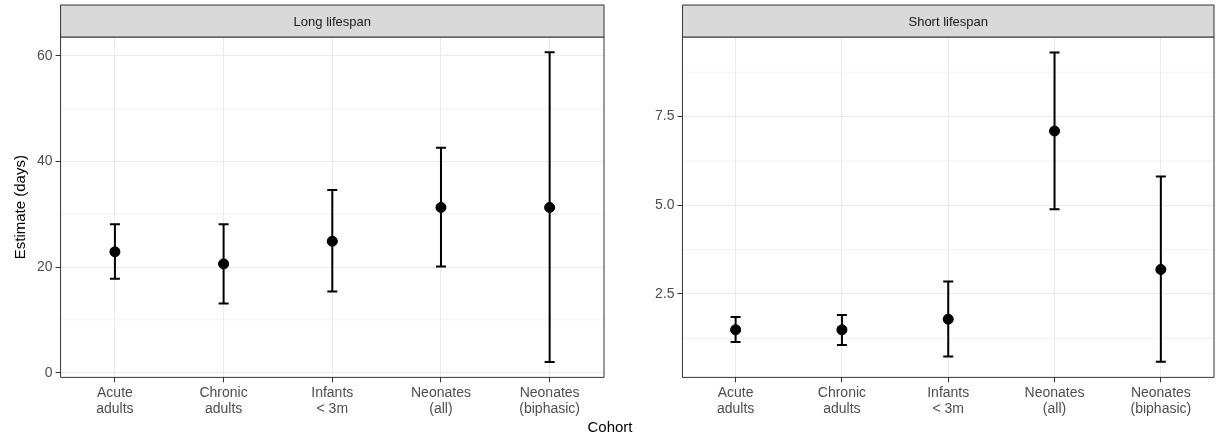 The image size is (1220, 444). I want to click on y-tick-label: 40, so click(44, 160).